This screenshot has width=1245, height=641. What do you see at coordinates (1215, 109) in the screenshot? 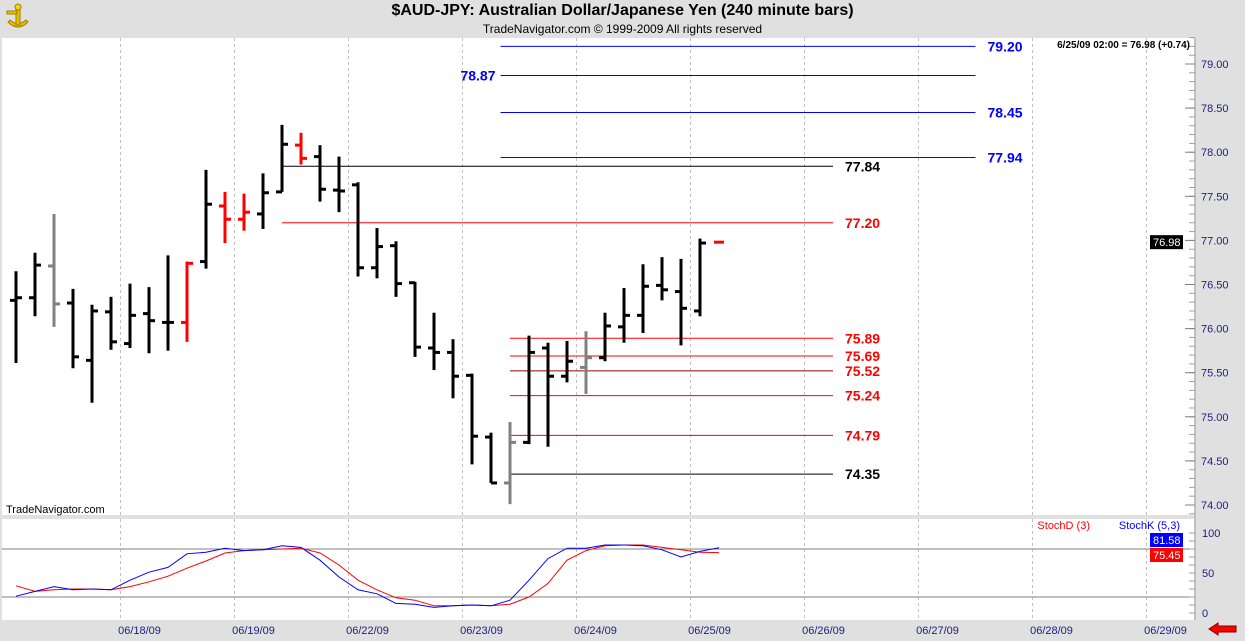
I see `price-tick-label: 78.50` at bounding box center [1215, 109].